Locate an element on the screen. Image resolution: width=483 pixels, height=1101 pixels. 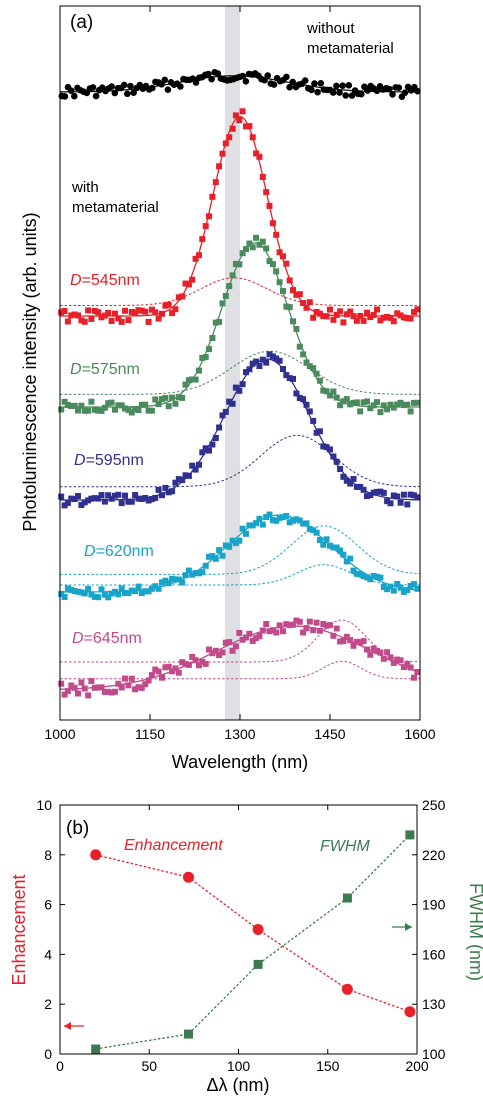
x-tick-label: 1600 is located at coordinates (419, 734).